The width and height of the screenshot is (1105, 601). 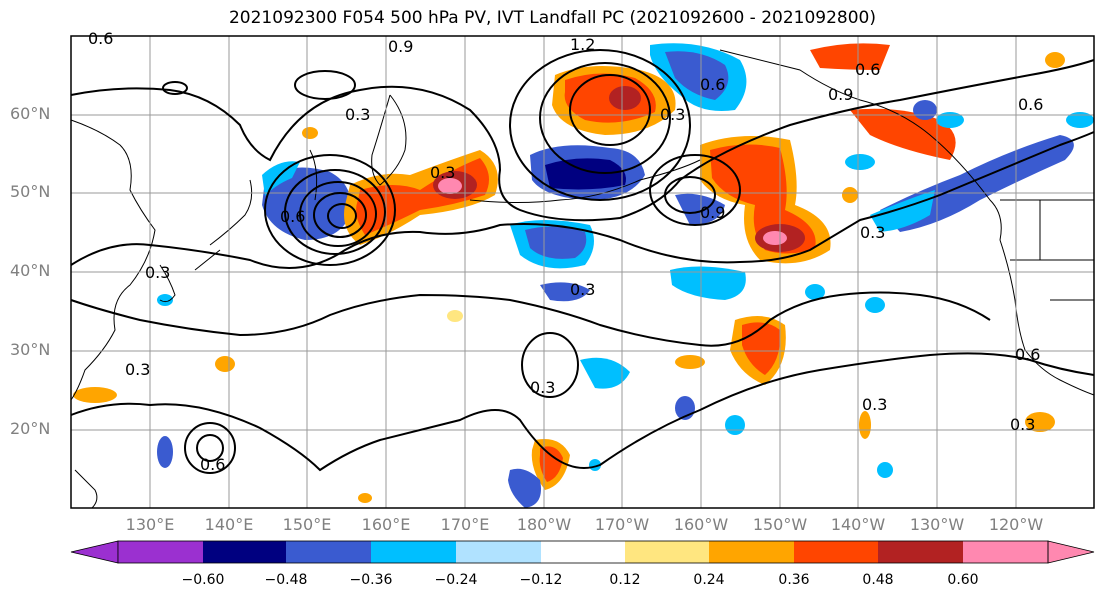 What do you see at coordinates (902, 211) in the screenshot?
I see `fill-neg-ne-band-edge` at bounding box center [902, 211].